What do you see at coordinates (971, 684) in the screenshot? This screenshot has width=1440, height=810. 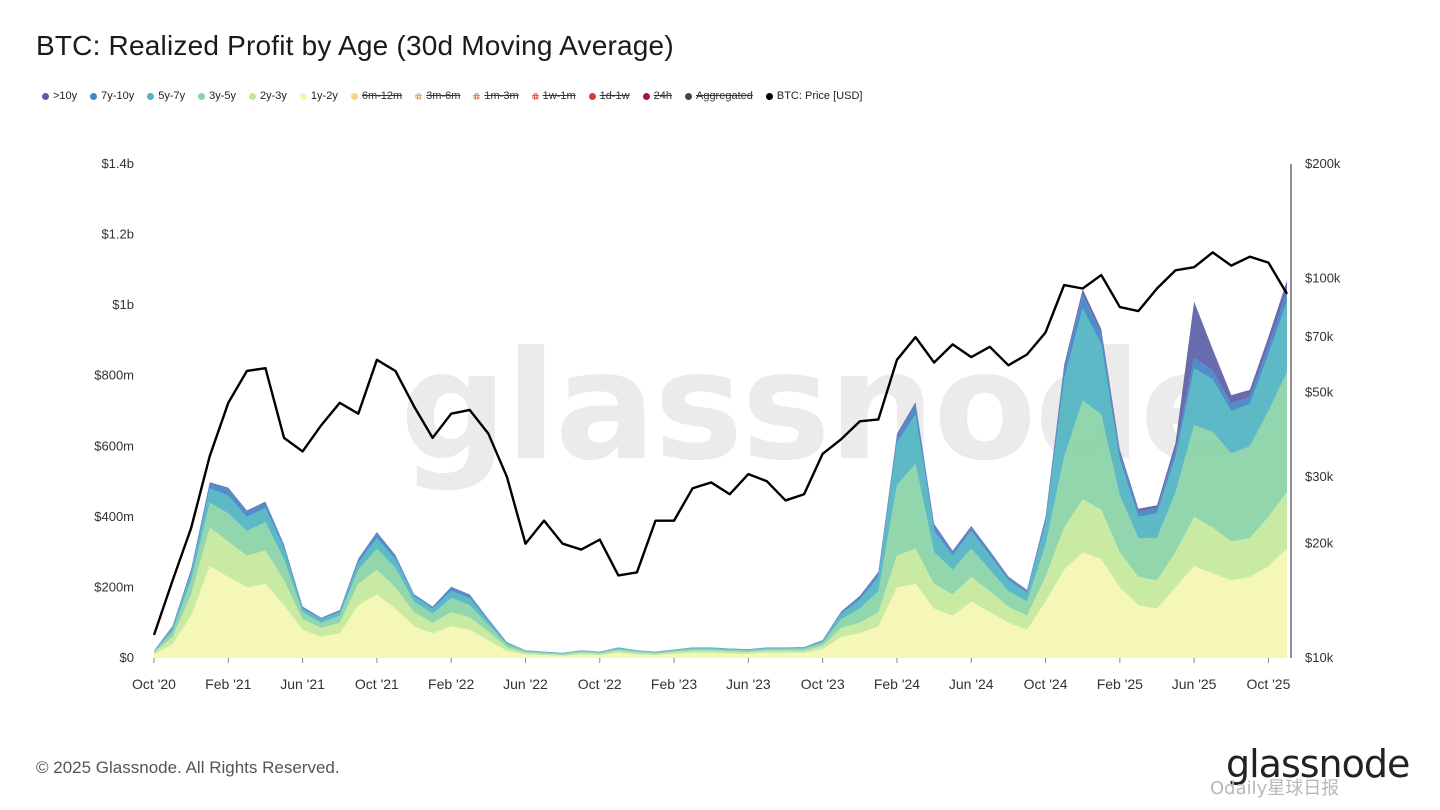 I see `x-tick-label: Jun '24` at bounding box center [971, 684].